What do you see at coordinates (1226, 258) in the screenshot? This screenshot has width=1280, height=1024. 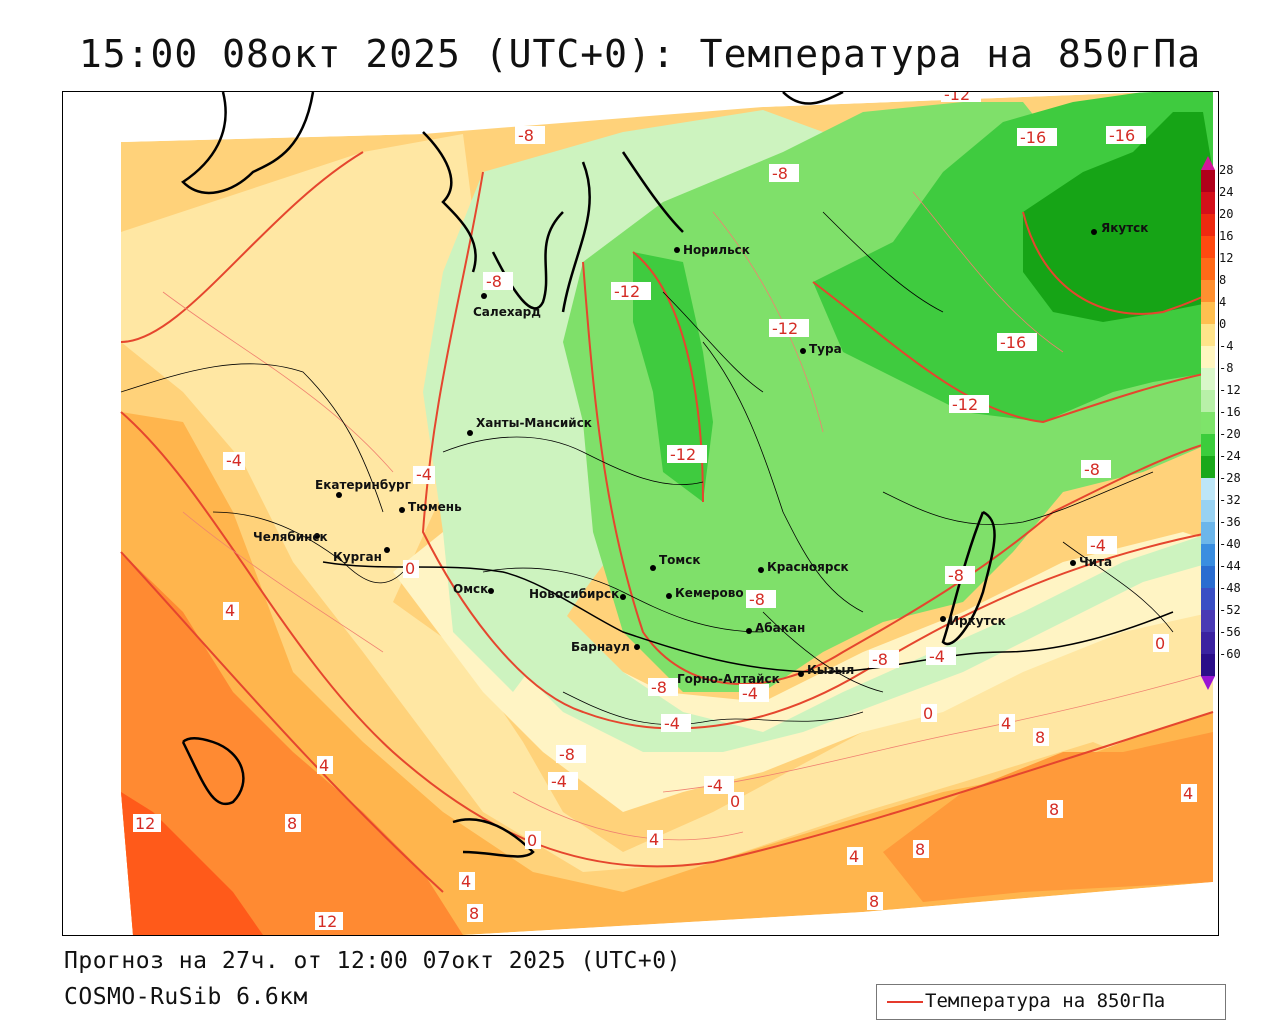 I see `colorbar-level-label: 12` at bounding box center [1226, 258].